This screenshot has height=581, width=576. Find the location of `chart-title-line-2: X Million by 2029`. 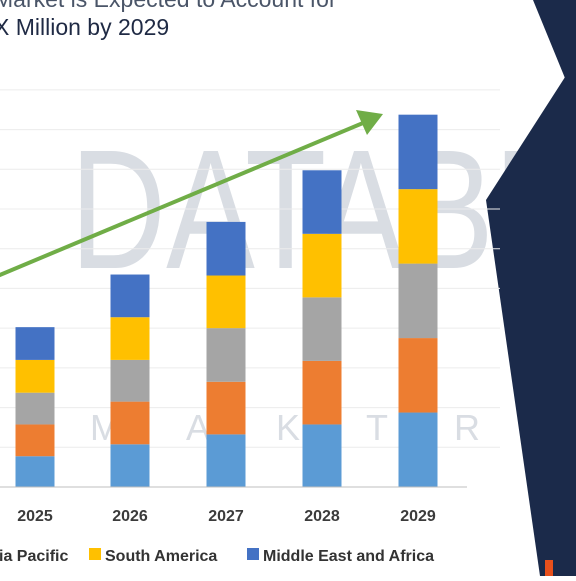

chart-title-line-2: X Million by 2029 is located at coordinates (85, 27).